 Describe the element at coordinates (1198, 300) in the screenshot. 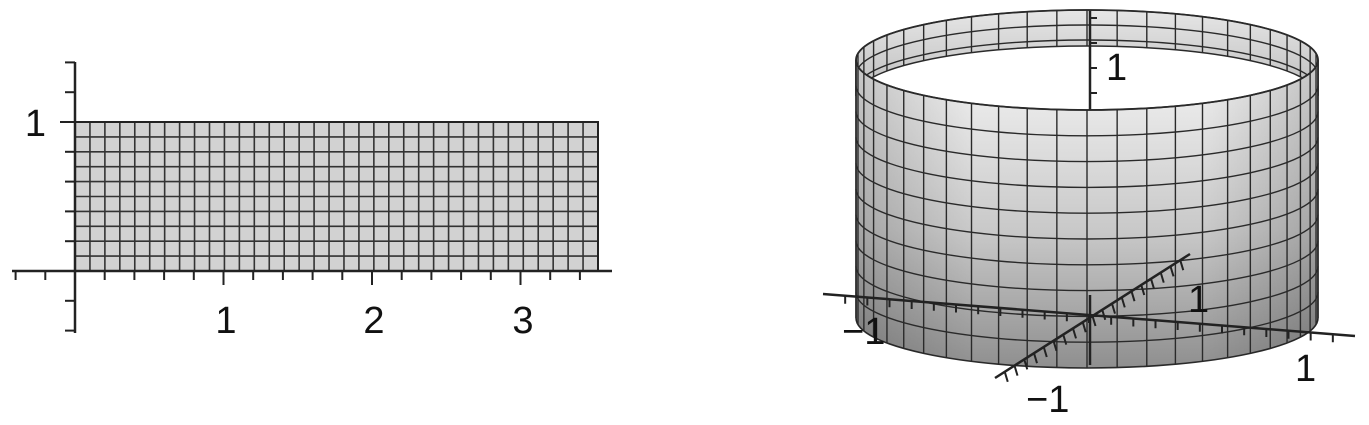

I see `y-tick-label-pos: 1` at that location.